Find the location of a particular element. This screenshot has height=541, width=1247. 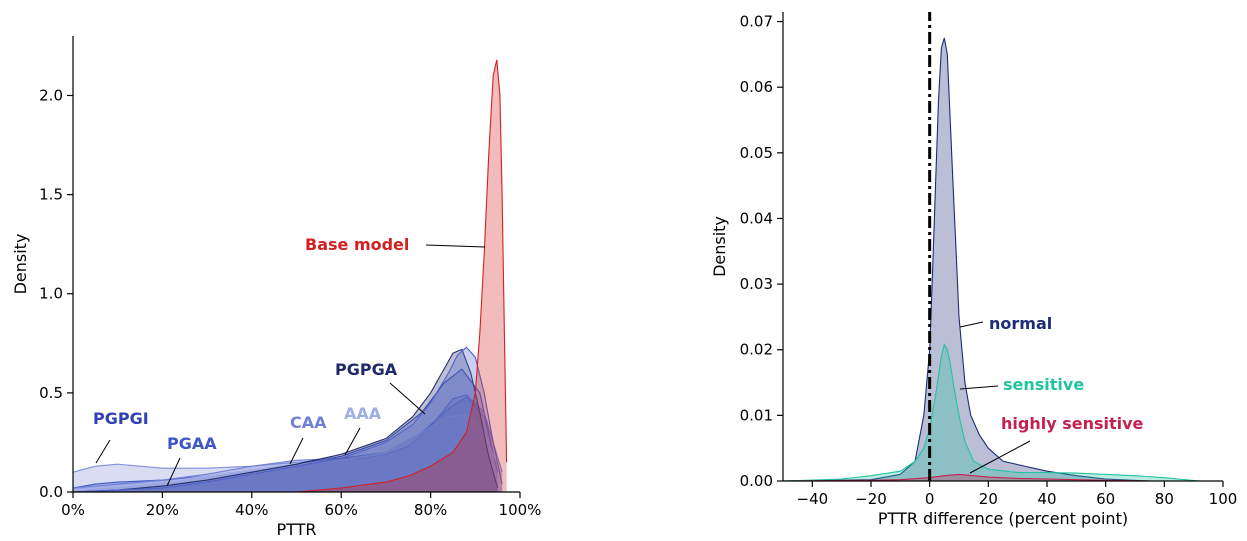

right-y-ticks: 0.00 0.01 0.02 0.03 0.04 0.05 0.06 0.07 is located at coordinates (761, 251).